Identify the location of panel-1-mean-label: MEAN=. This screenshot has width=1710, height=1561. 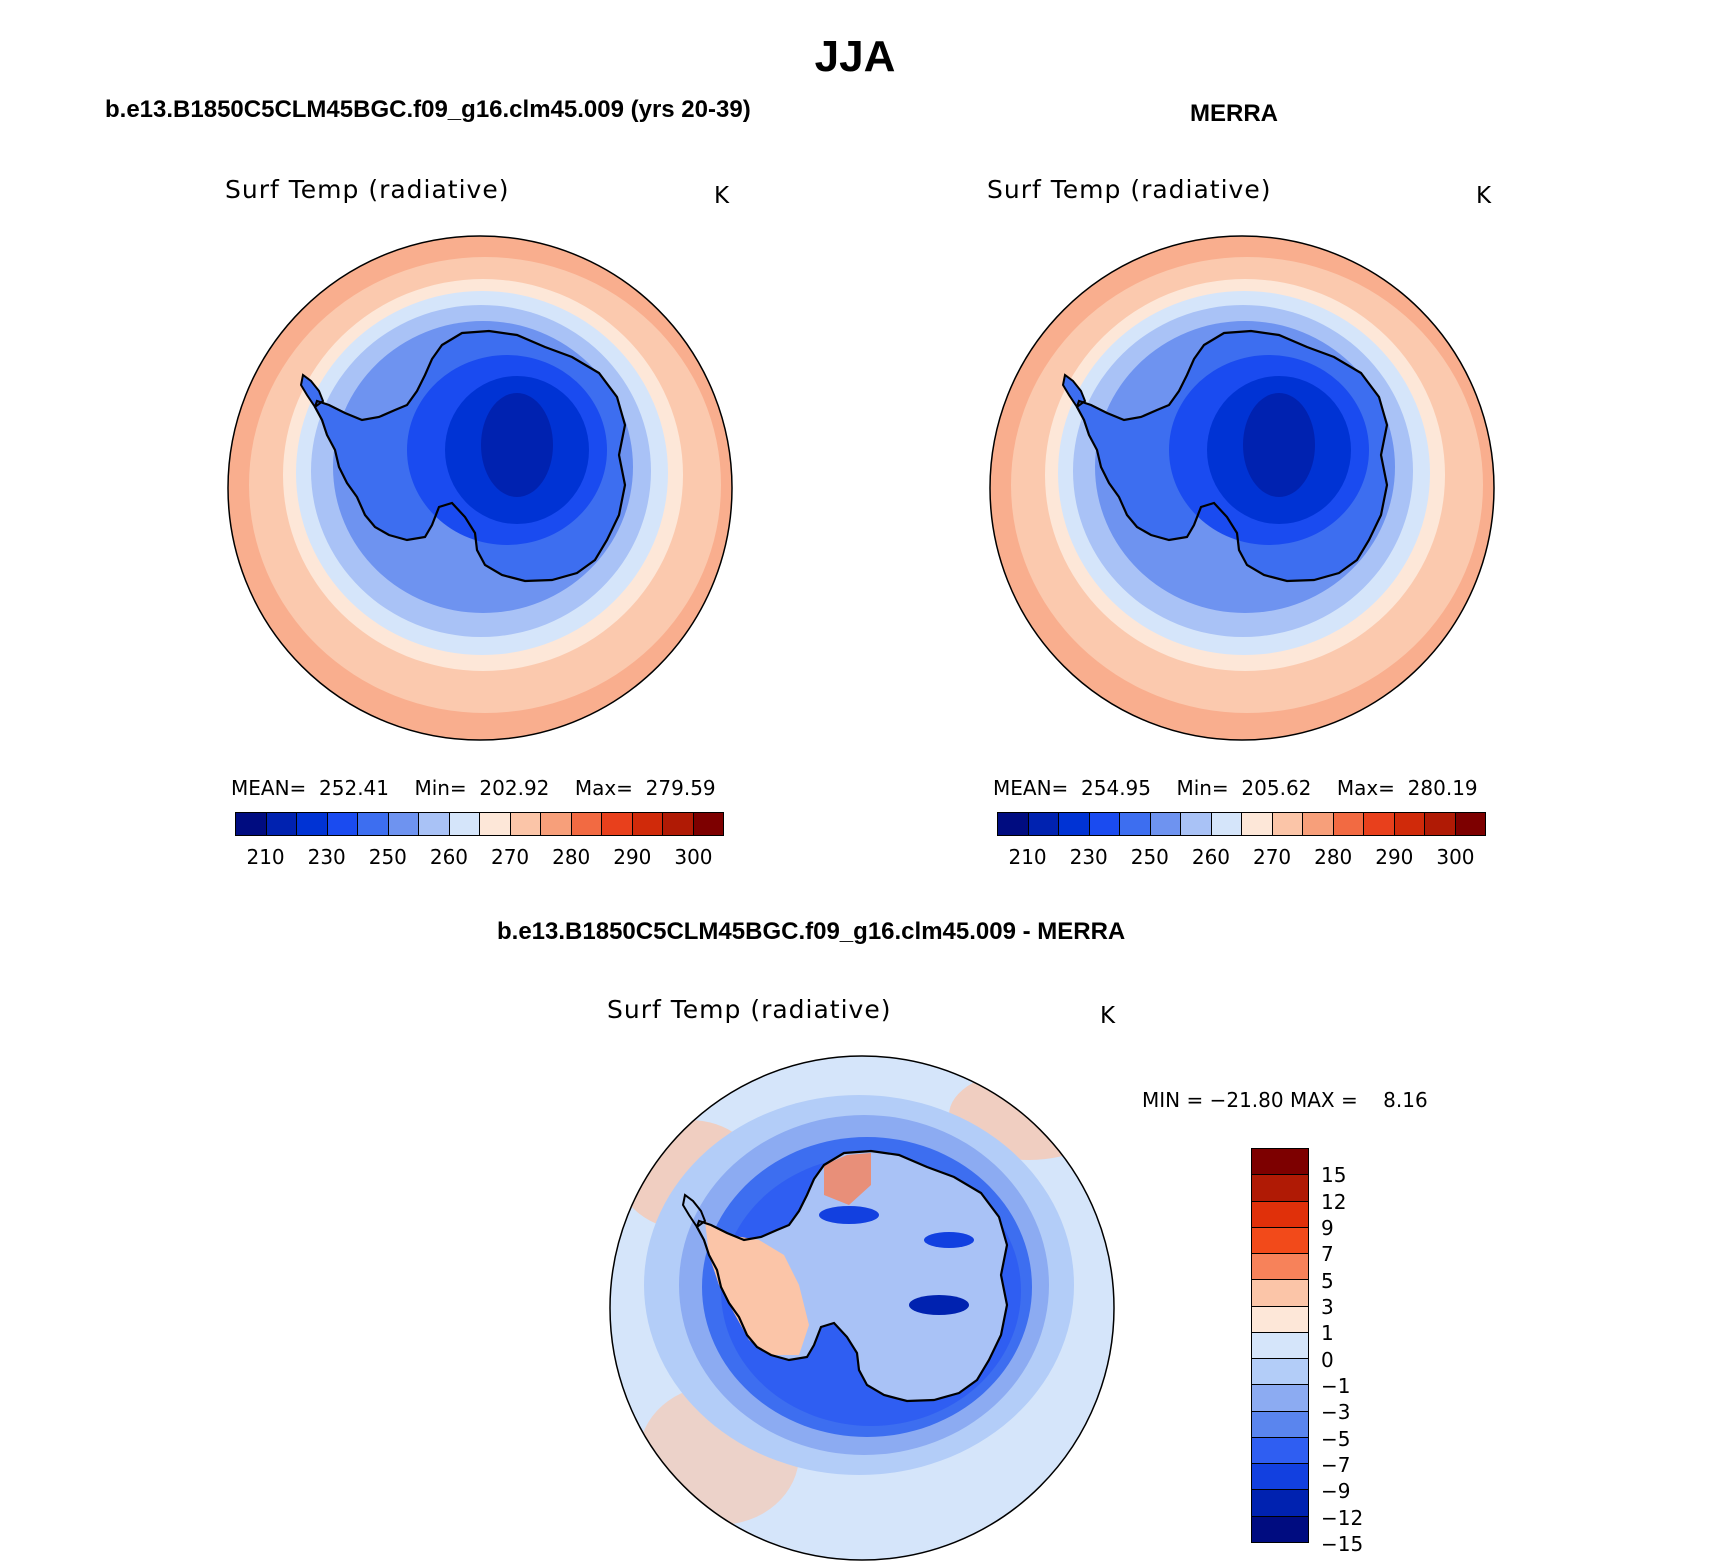
(269, 788).